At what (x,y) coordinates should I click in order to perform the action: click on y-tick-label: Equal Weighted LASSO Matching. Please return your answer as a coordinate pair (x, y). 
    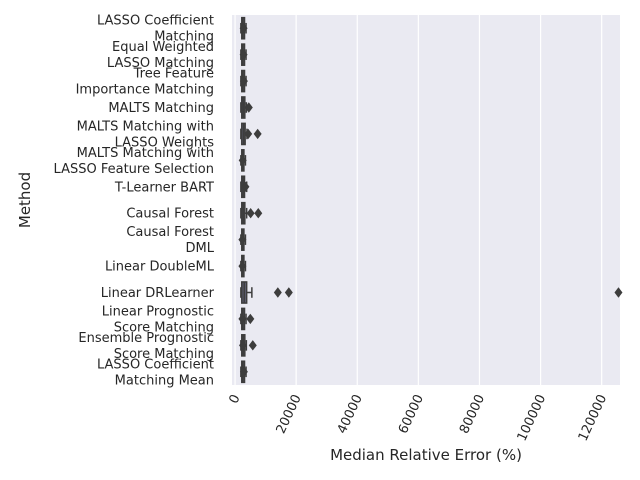
    Looking at the image, I should click on (160, 55).